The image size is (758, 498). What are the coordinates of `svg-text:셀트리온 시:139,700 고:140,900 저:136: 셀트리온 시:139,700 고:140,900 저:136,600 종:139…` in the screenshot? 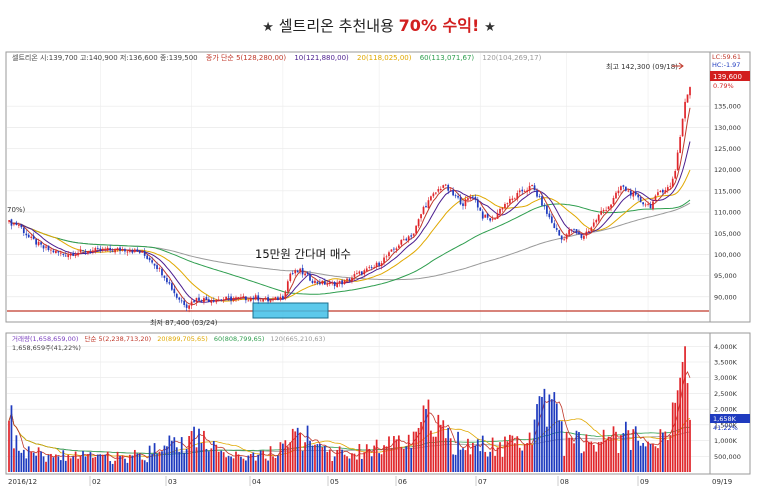 It's located at (277, 57).